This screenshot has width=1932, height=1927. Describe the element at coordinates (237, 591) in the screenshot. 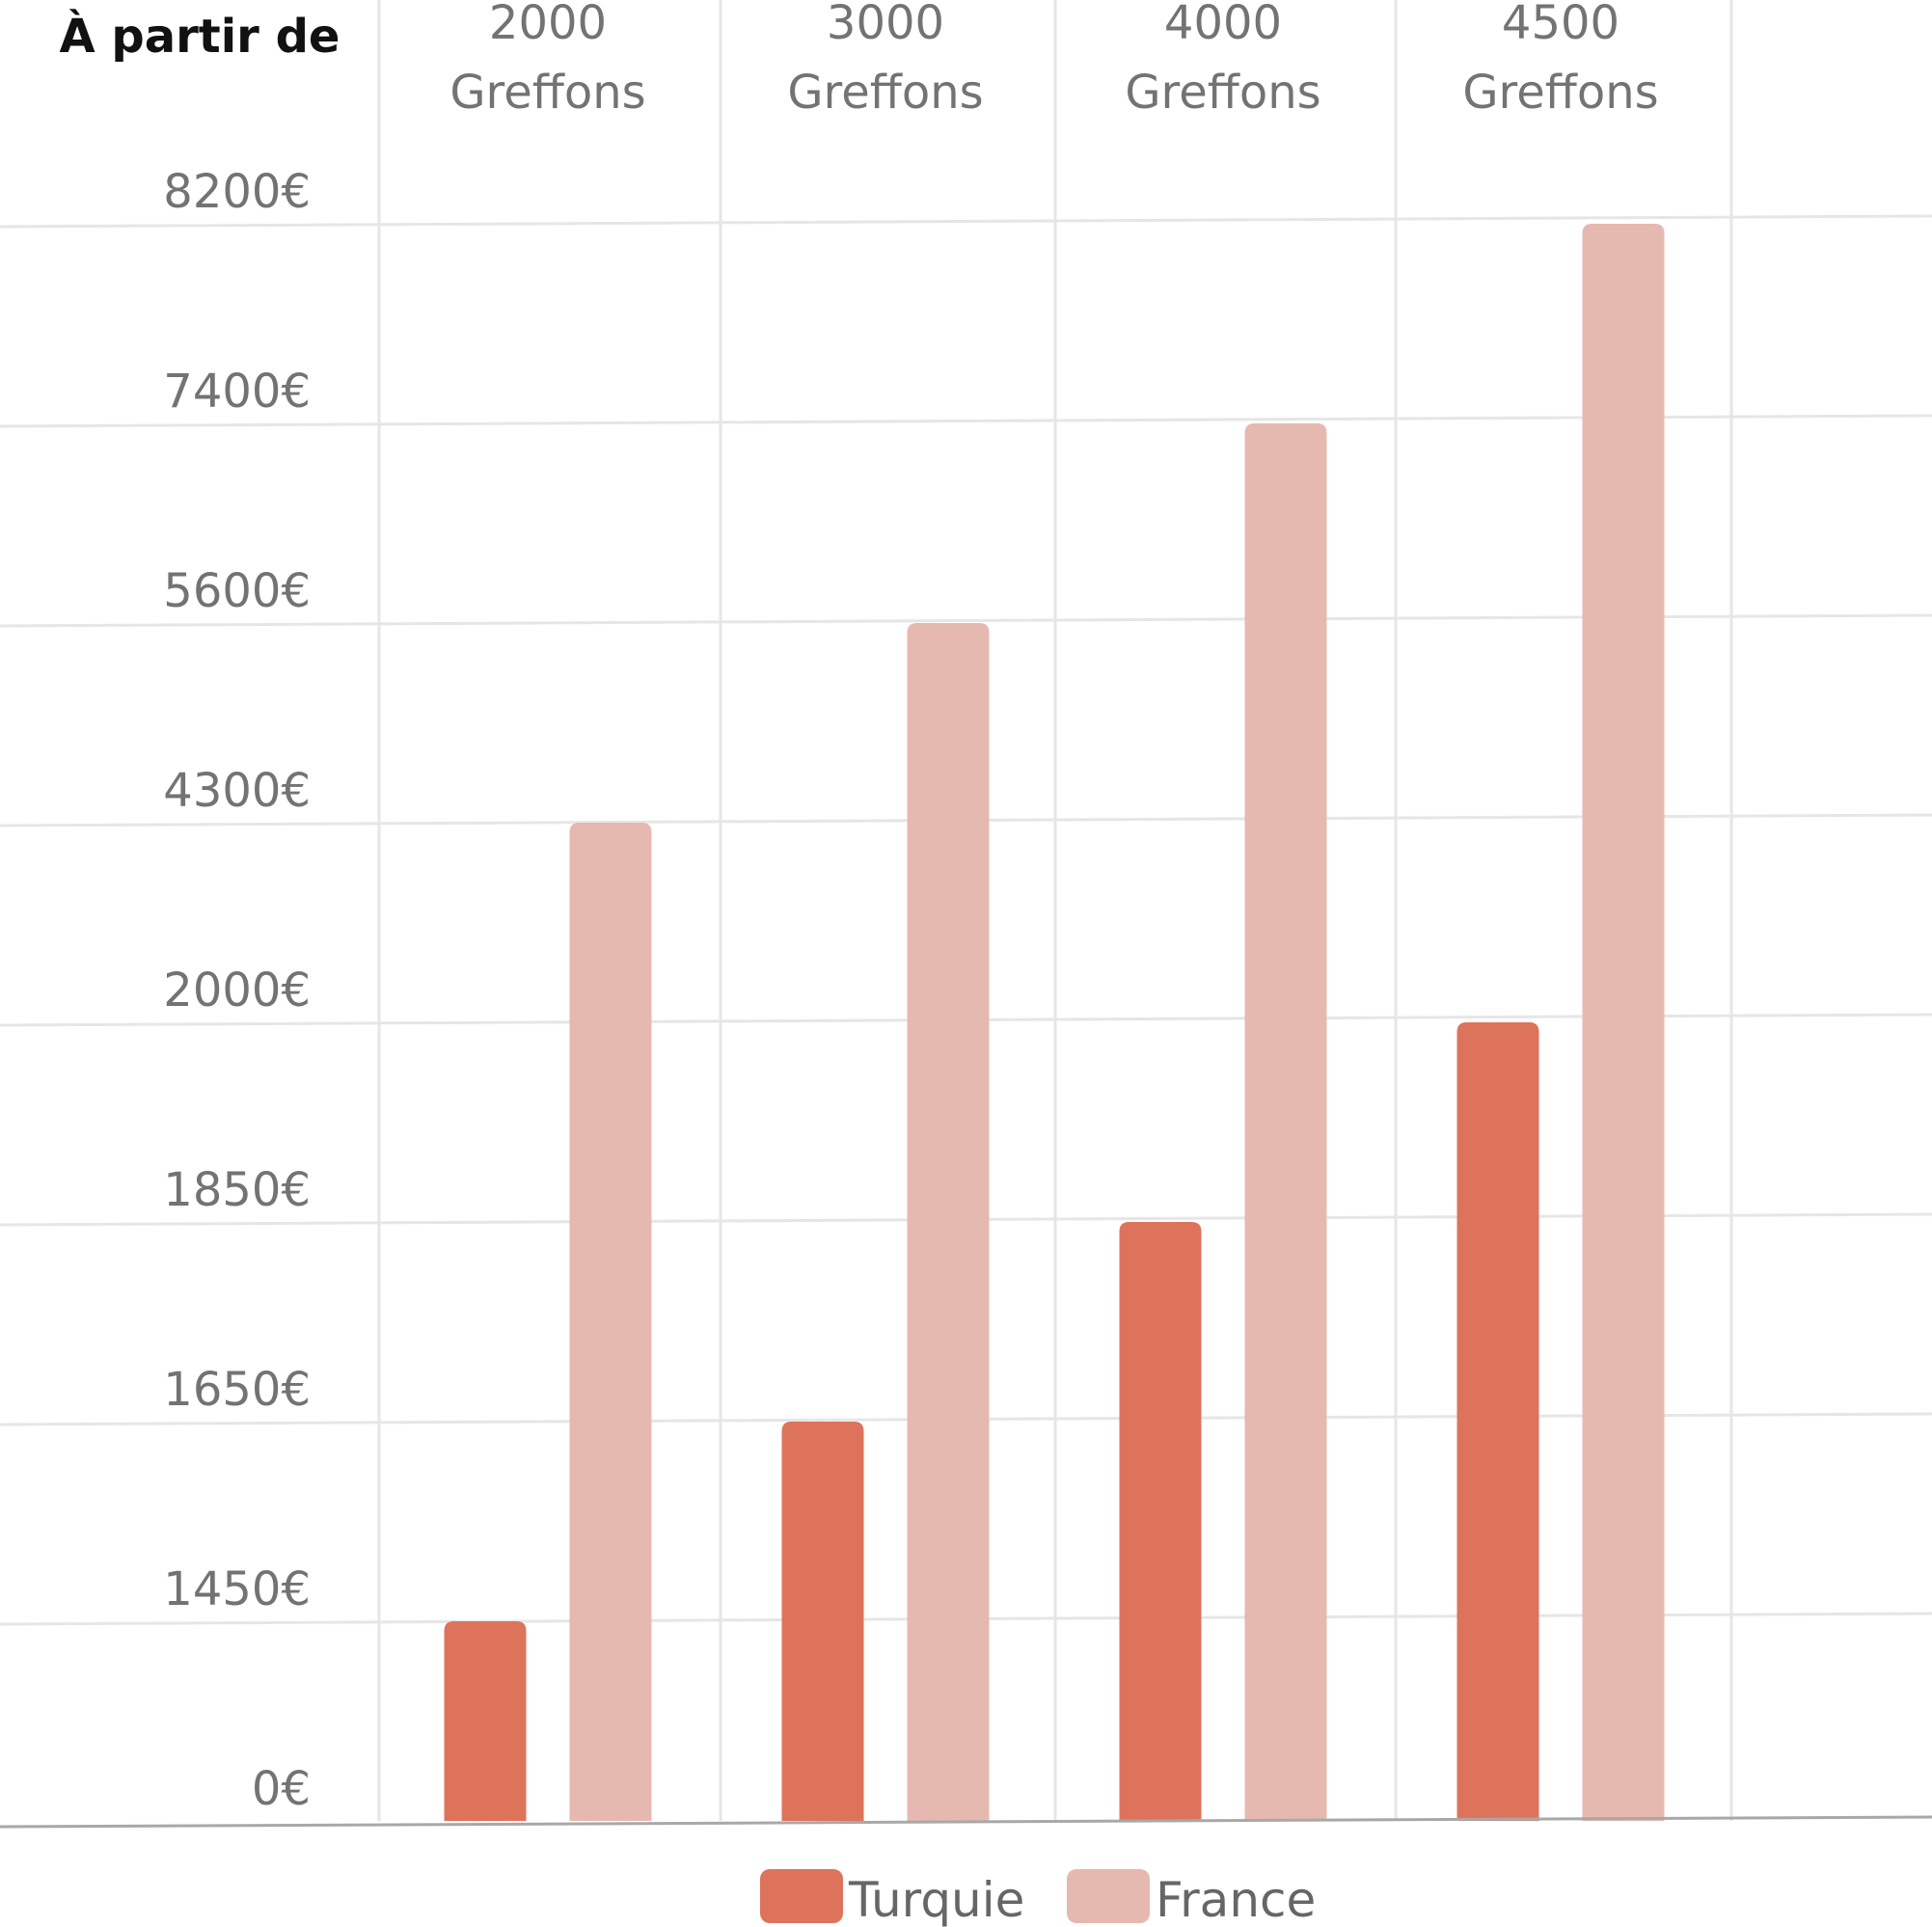

I see `y-tick-label: 5600€` at that location.